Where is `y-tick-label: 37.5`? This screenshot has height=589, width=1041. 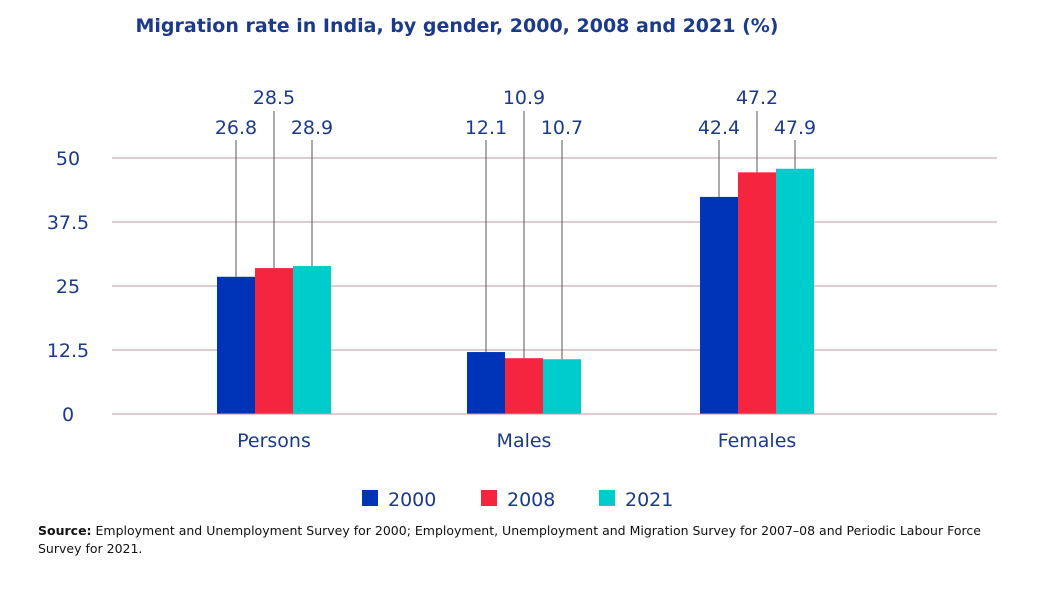 y-tick-label: 37.5 is located at coordinates (68, 223).